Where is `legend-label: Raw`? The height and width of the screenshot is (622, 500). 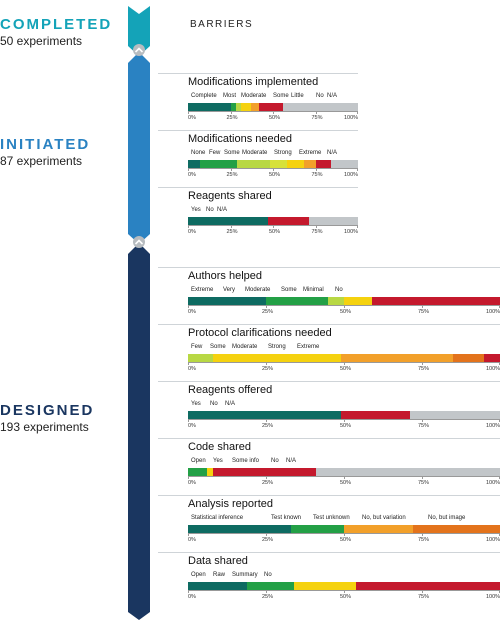 legend-label: Raw is located at coordinates (219, 575).